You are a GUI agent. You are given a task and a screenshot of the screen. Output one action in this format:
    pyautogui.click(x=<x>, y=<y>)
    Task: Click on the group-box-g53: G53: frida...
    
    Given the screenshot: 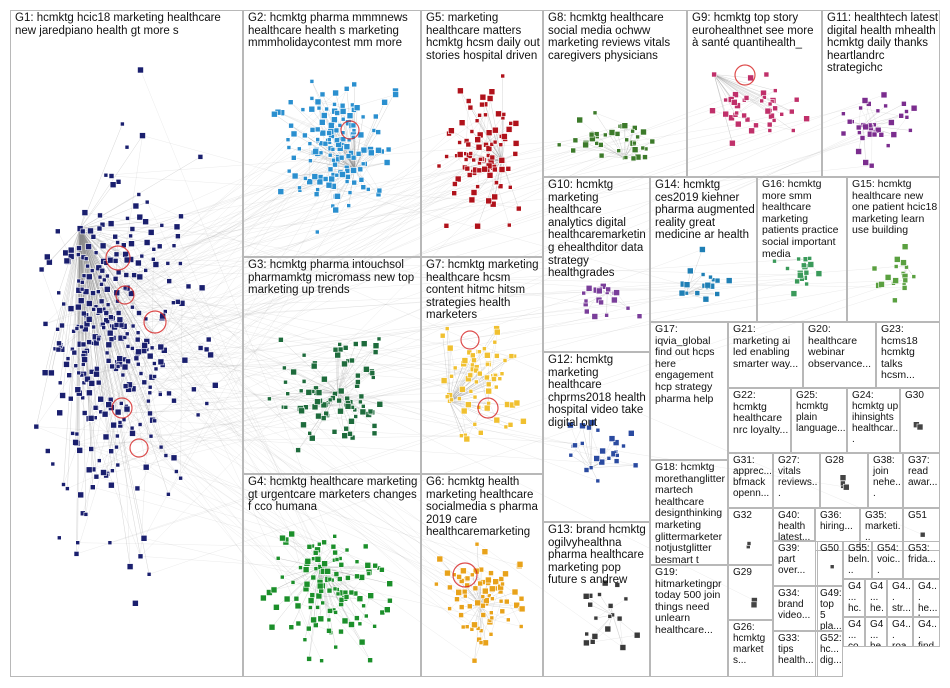 What is the action you would take?
    pyautogui.click(x=921, y=560)
    